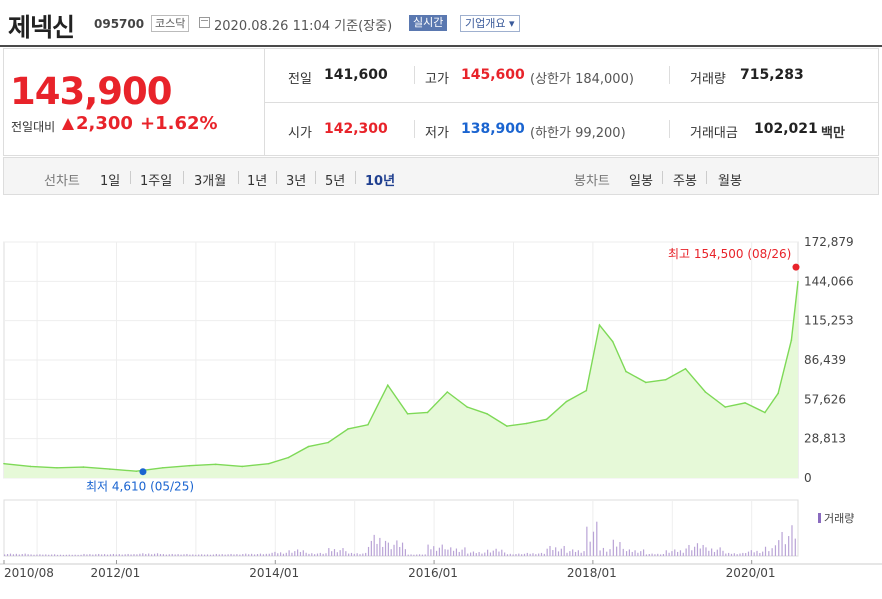 The height and width of the screenshot is (599, 882). I want to click on period-1y: 1년, so click(257, 181).